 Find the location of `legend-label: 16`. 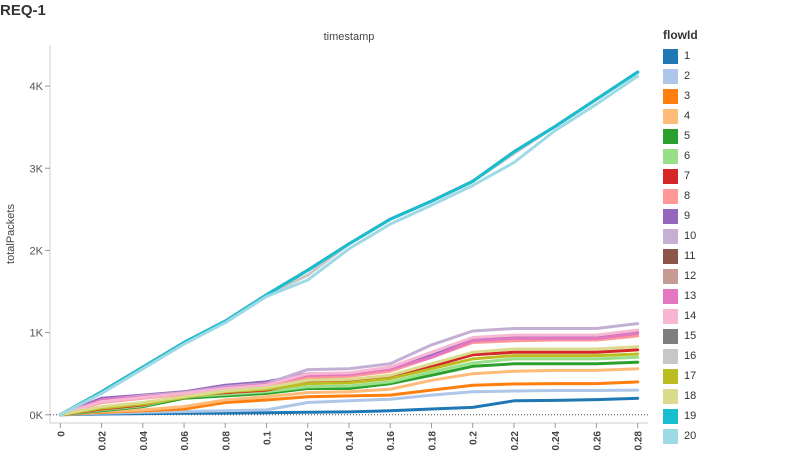

legend-label: 16 is located at coordinates (690, 356).